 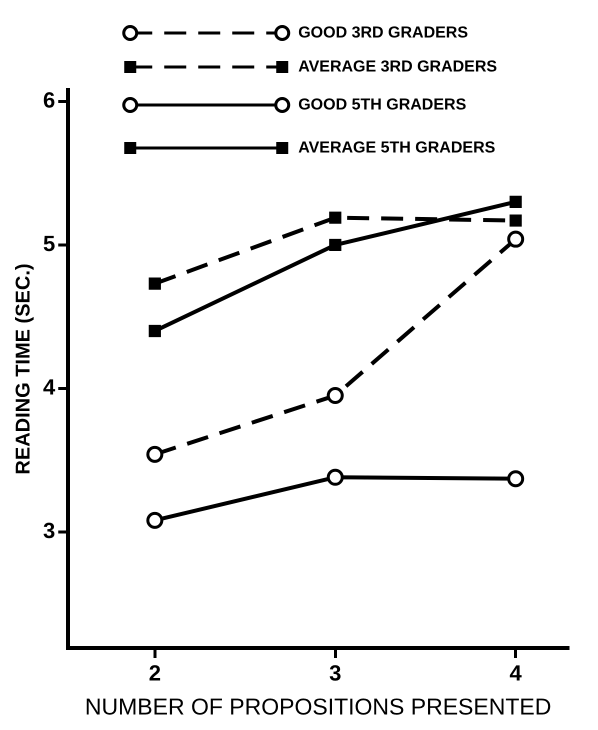 What do you see at coordinates (335, 673) in the screenshot?
I see `x-tick-label: 3` at bounding box center [335, 673].